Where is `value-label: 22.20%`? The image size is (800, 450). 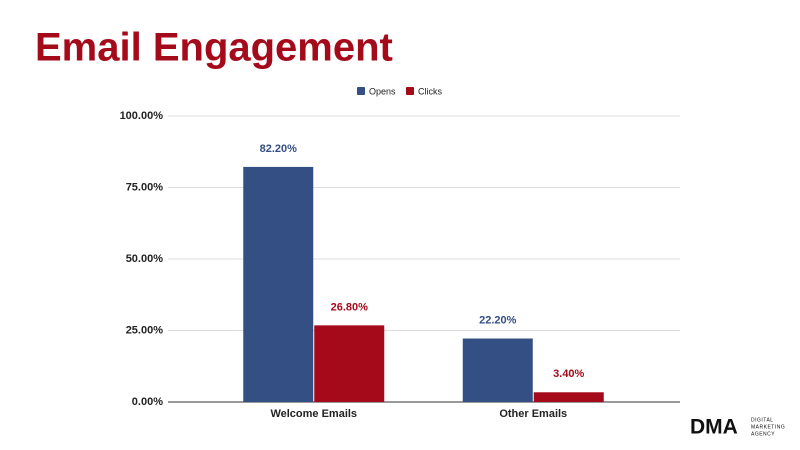 value-label: 22.20% is located at coordinates (498, 320).